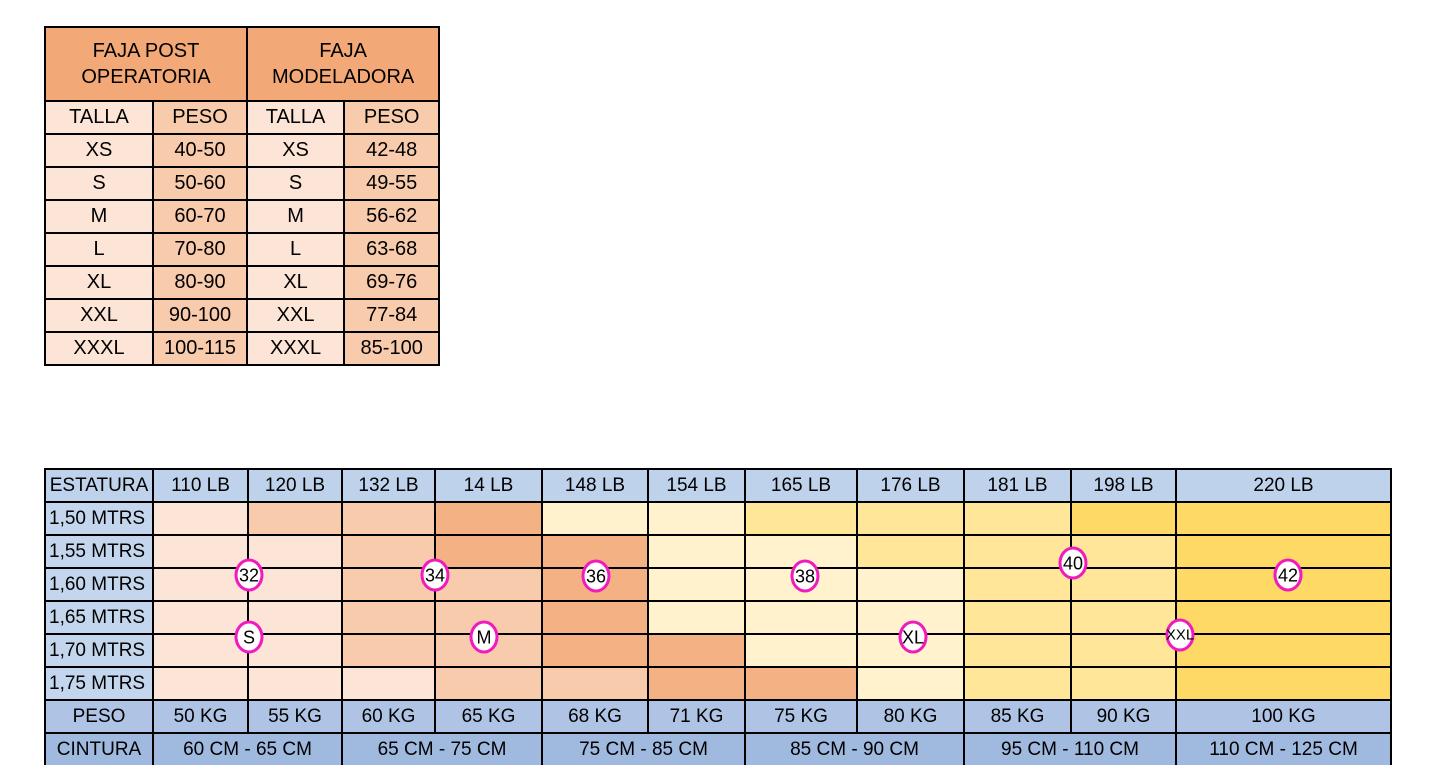 The height and width of the screenshot is (765, 1445). What do you see at coordinates (488, 485) in the screenshot?
I see `weight-lb-header-cell: 14 LB` at bounding box center [488, 485].